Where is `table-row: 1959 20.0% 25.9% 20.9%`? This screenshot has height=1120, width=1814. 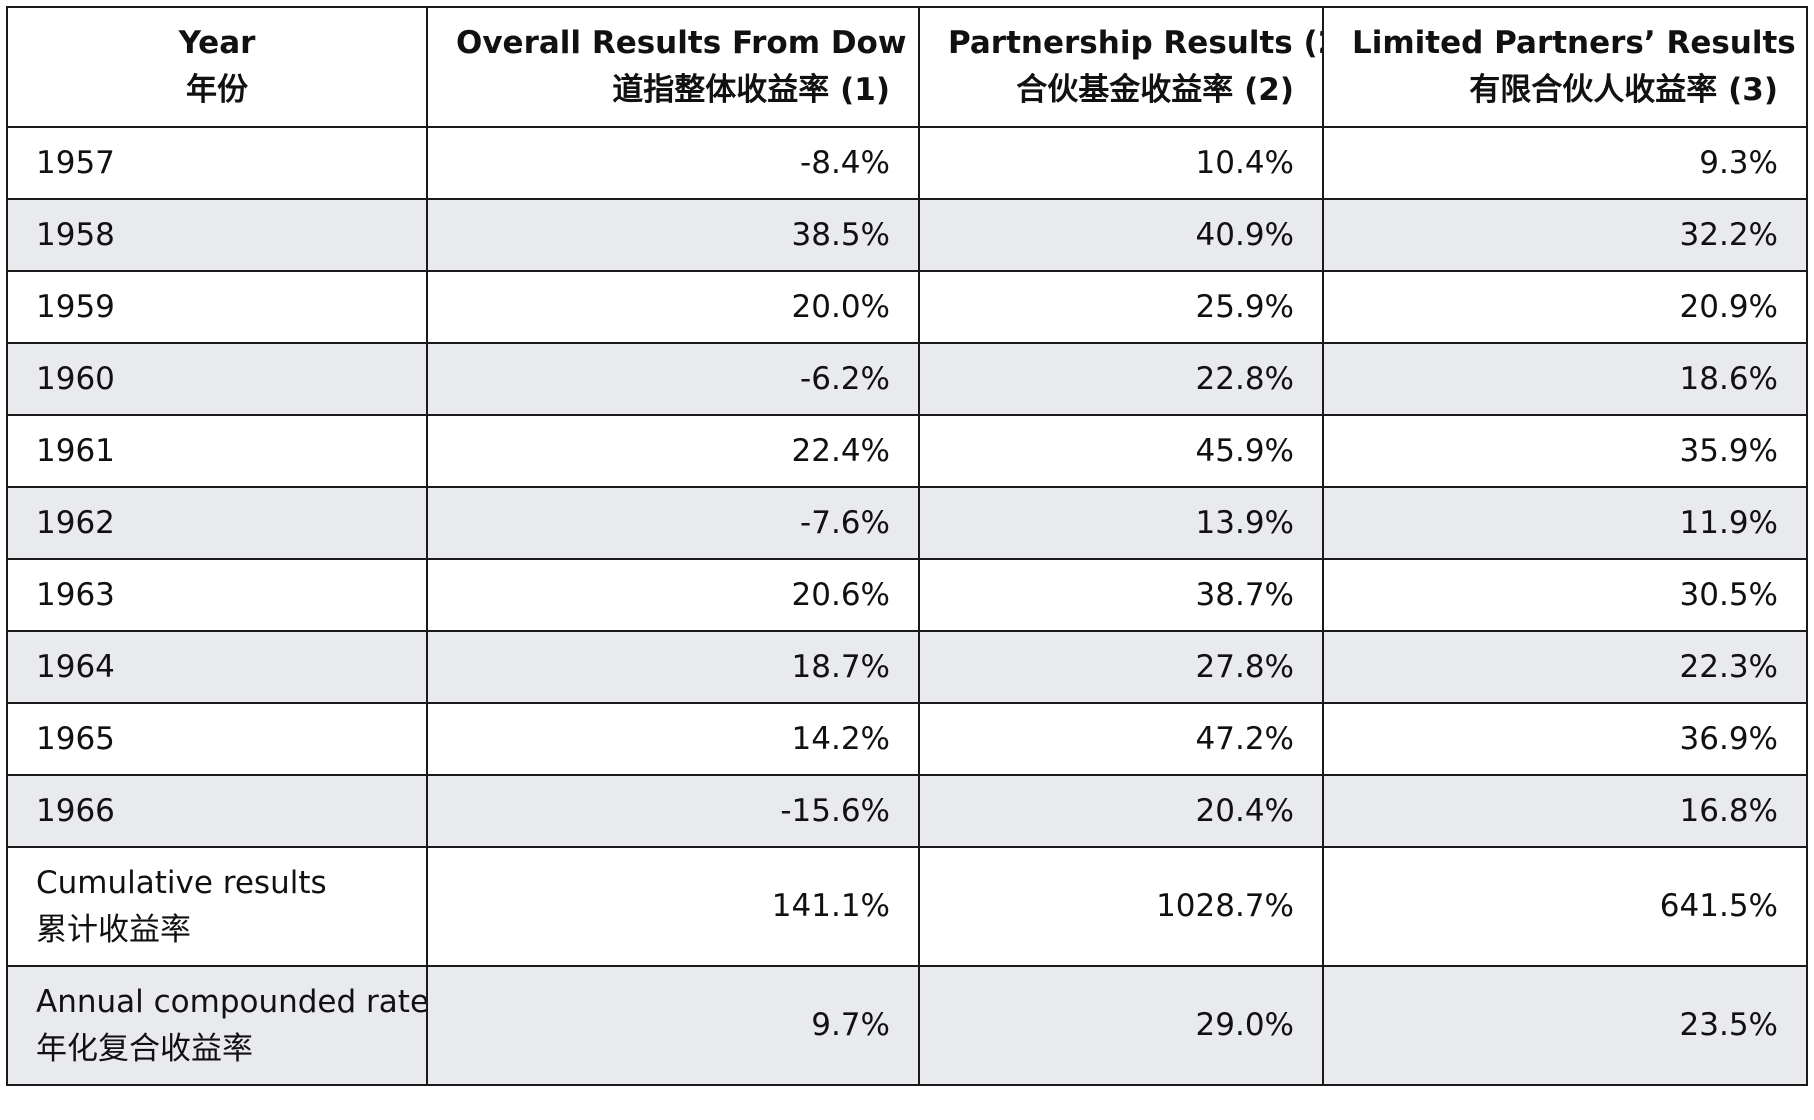 table-row: 1959 20.0% 25.9% 20.9% is located at coordinates (907, 307).